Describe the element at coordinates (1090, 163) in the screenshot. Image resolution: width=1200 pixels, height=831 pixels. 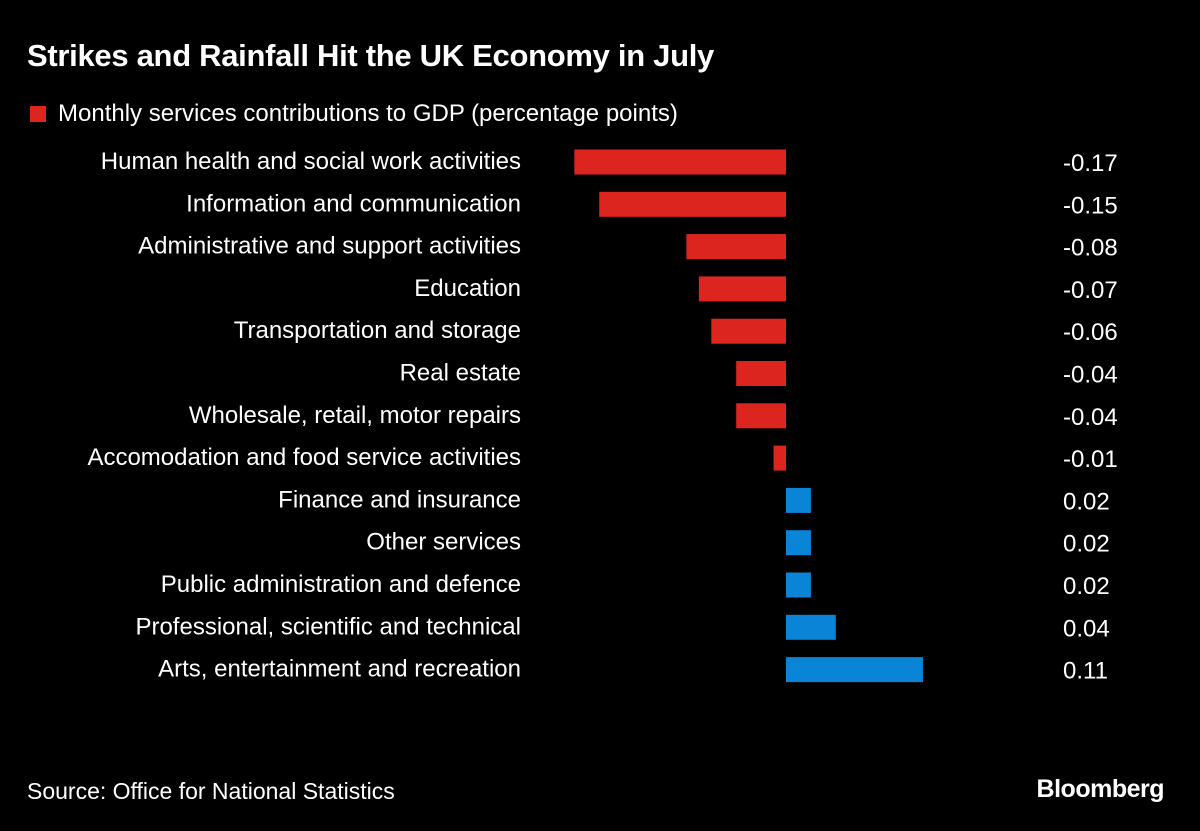
I see `value-label: -0.17` at that location.